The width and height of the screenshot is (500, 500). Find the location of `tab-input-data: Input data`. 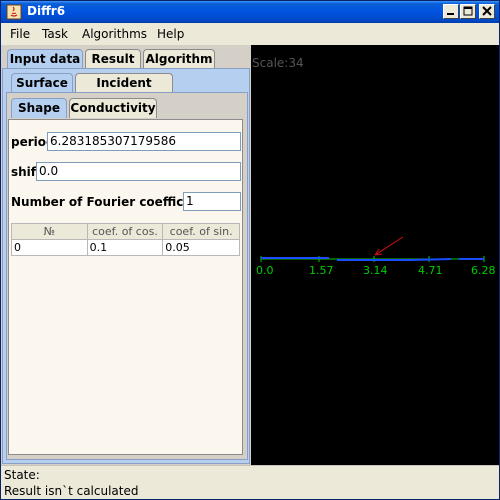

tab-input-data: Input data is located at coordinates (45, 59).